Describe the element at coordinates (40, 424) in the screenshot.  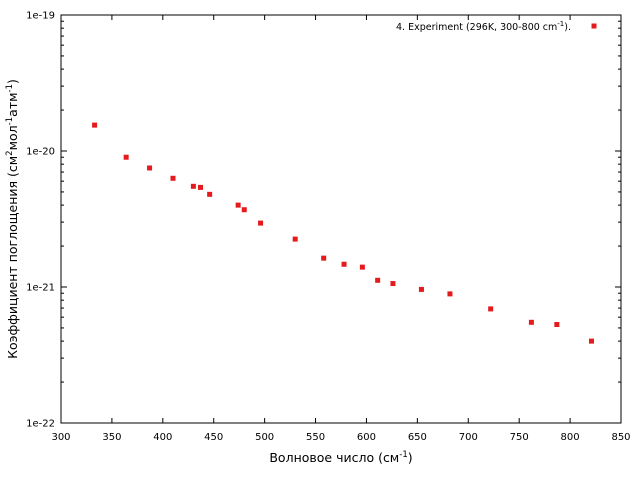
I see `y-tick-label: 1e-22` at that location.